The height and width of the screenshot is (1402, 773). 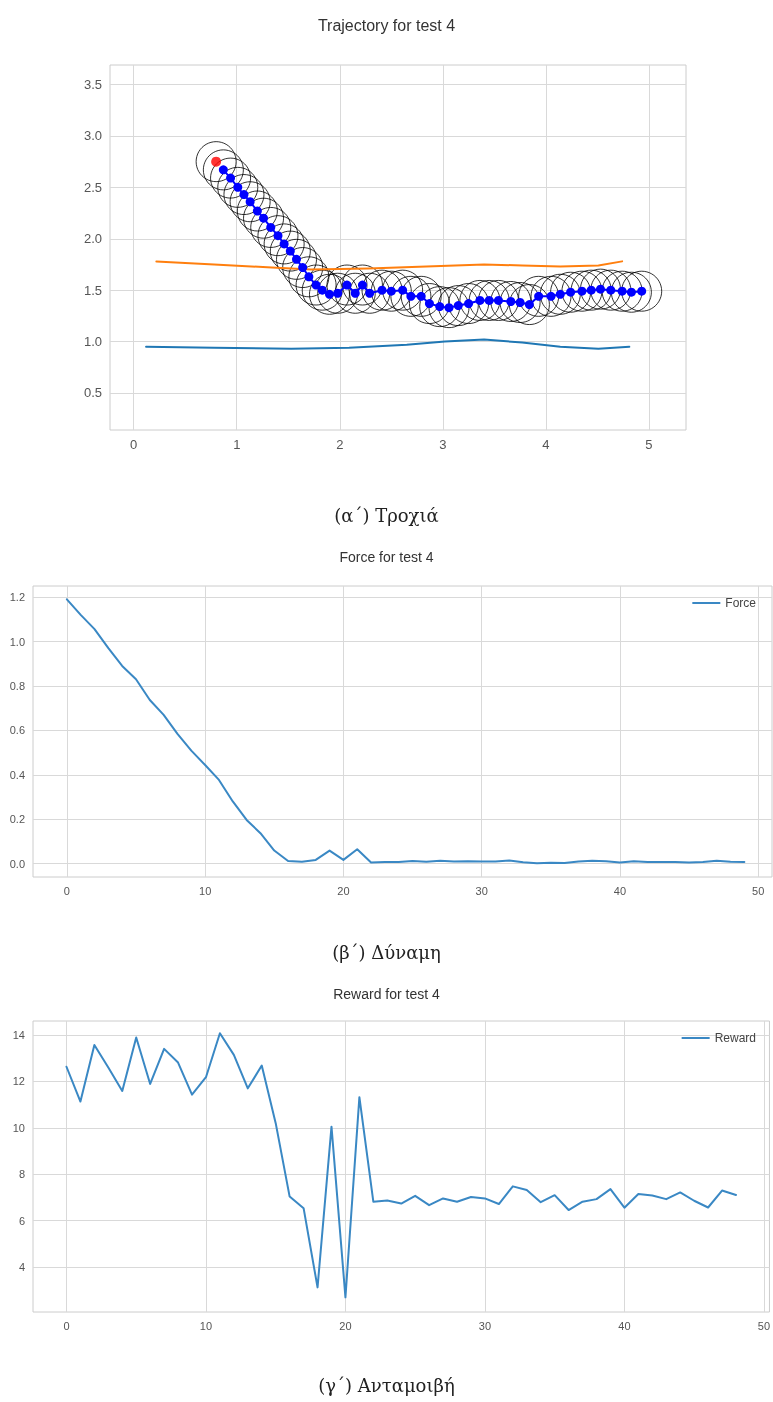 I want to click on y-tick-label: 12, so click(x=18, y=1081).